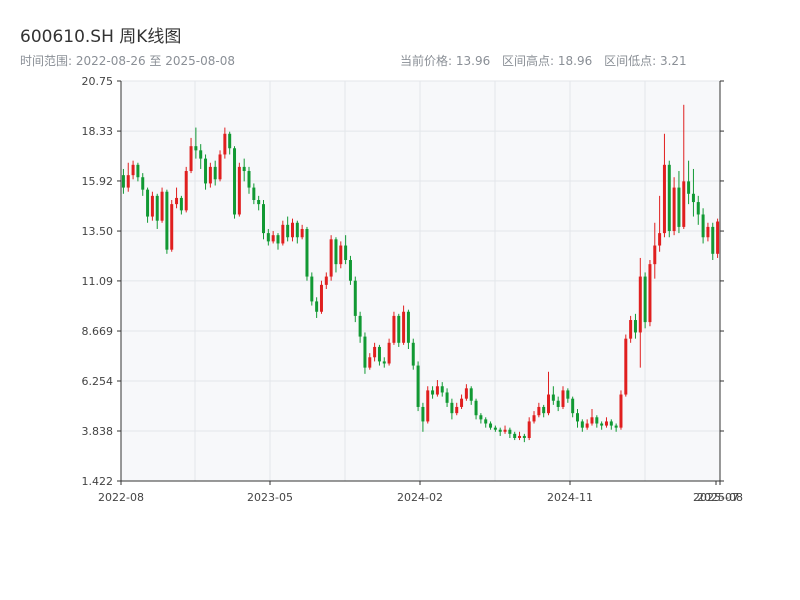  I want to click on x-tick-label: 2022-08, so click(121, 497).